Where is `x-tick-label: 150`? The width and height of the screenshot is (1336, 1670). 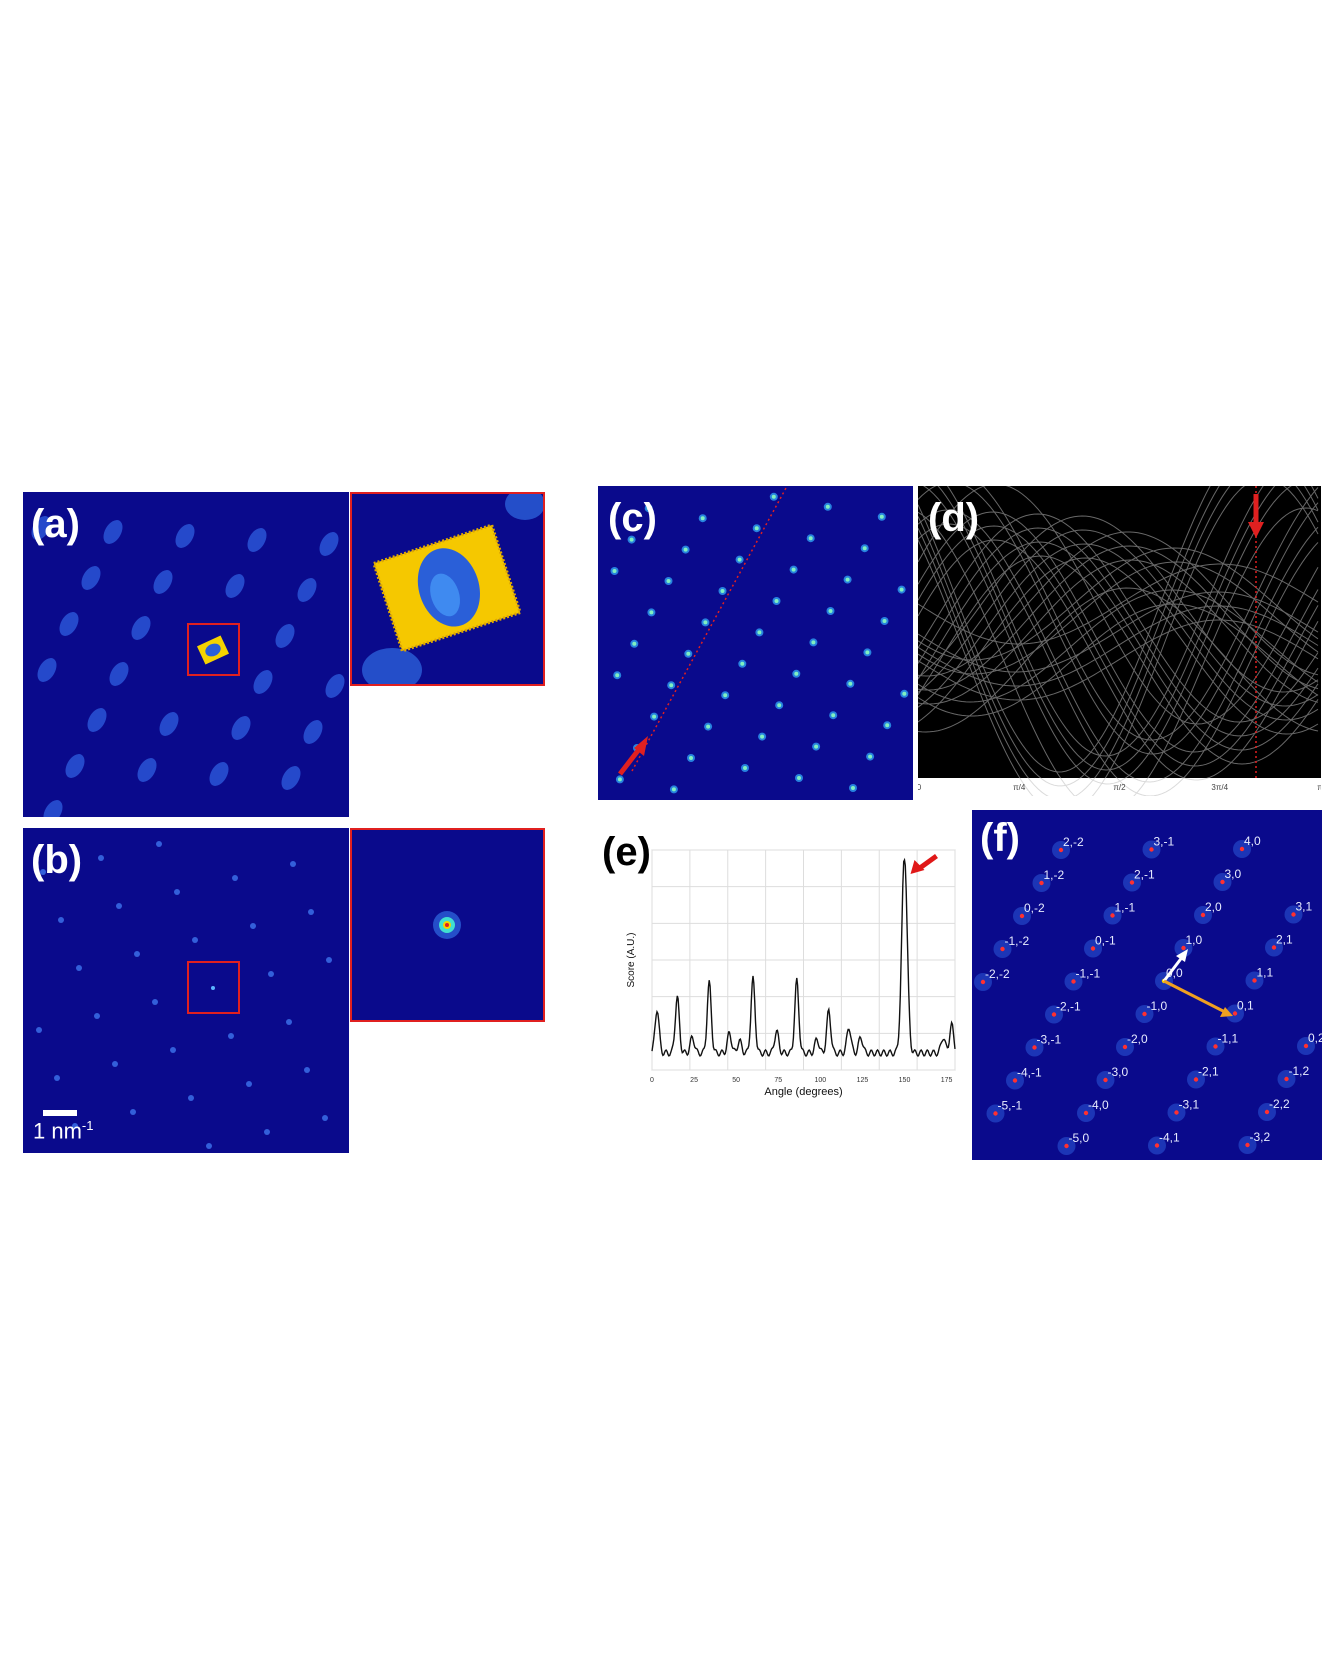
x-tick-label: 150 is located at coordinates (905, 1080).